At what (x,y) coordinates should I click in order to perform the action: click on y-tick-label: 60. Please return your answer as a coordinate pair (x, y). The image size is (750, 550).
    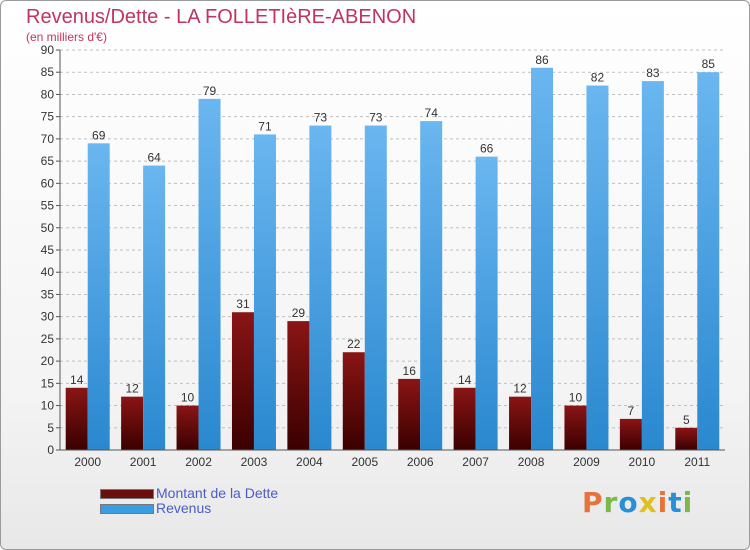
    Looking at the image, I should click on (48, 183).